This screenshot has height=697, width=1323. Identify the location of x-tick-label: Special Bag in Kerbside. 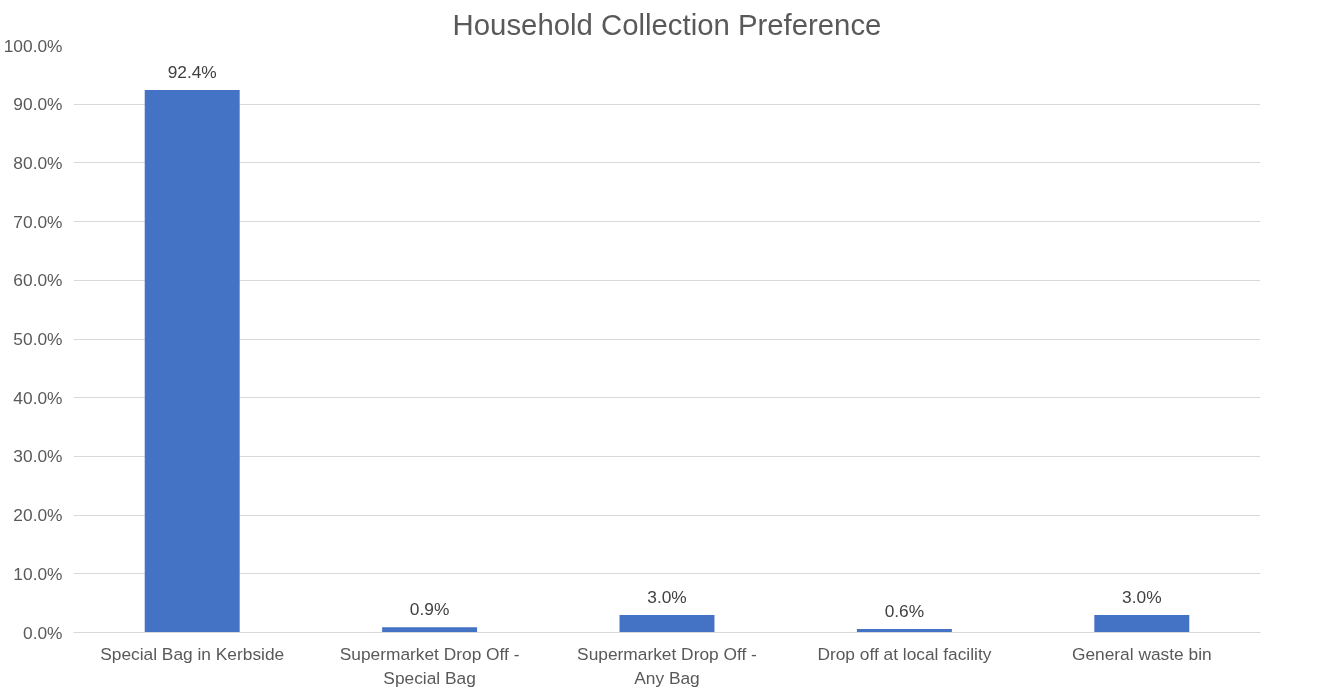
(192, 653).